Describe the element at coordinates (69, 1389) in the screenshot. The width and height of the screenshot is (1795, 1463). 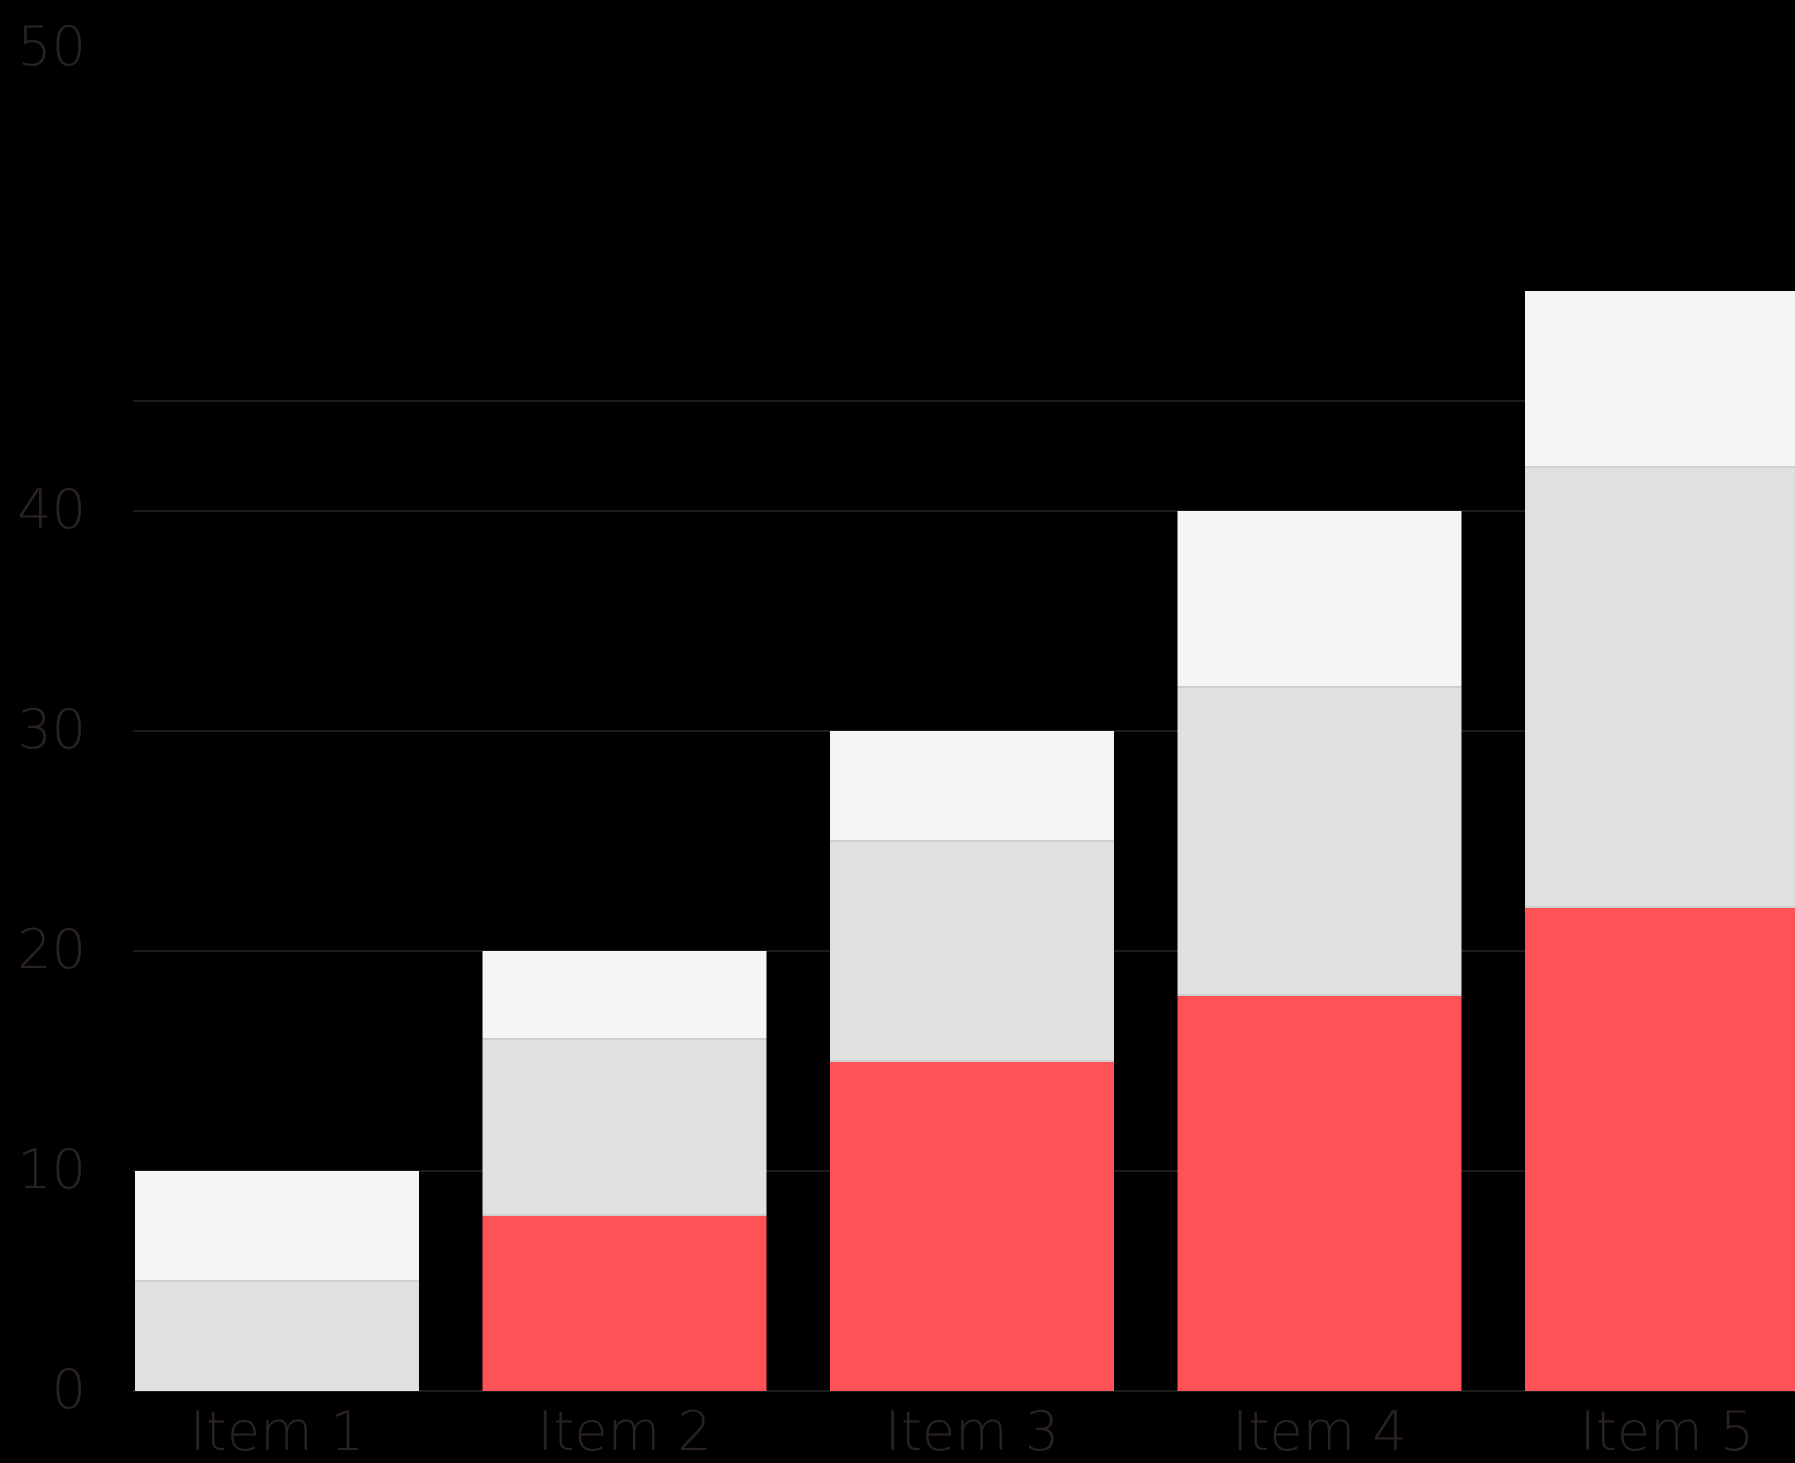
I see `y-tick-label-0: 0` at that location.